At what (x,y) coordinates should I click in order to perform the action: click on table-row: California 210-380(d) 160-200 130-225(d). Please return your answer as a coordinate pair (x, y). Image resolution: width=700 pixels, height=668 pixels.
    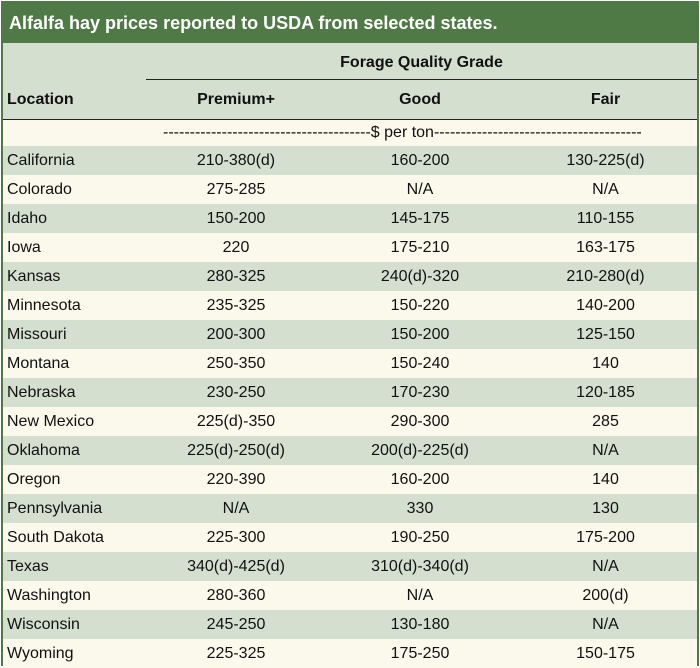
    Looking at the image, I should click on (350, 160).